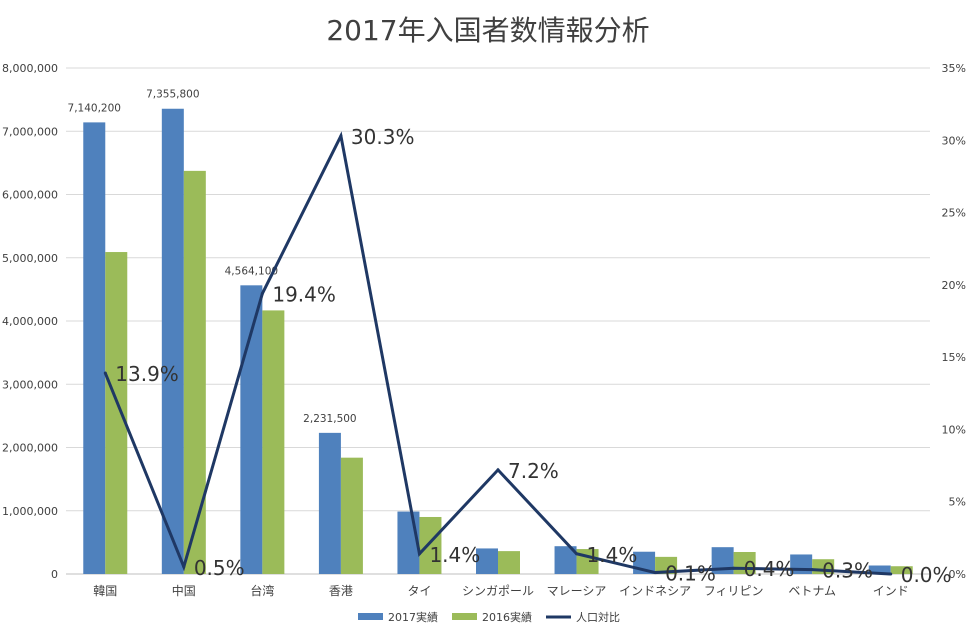  What do you see at coordinates (957, 502) in the screenshot?
I see `right-tick-label: 5%` at bounding box center [957, 502].